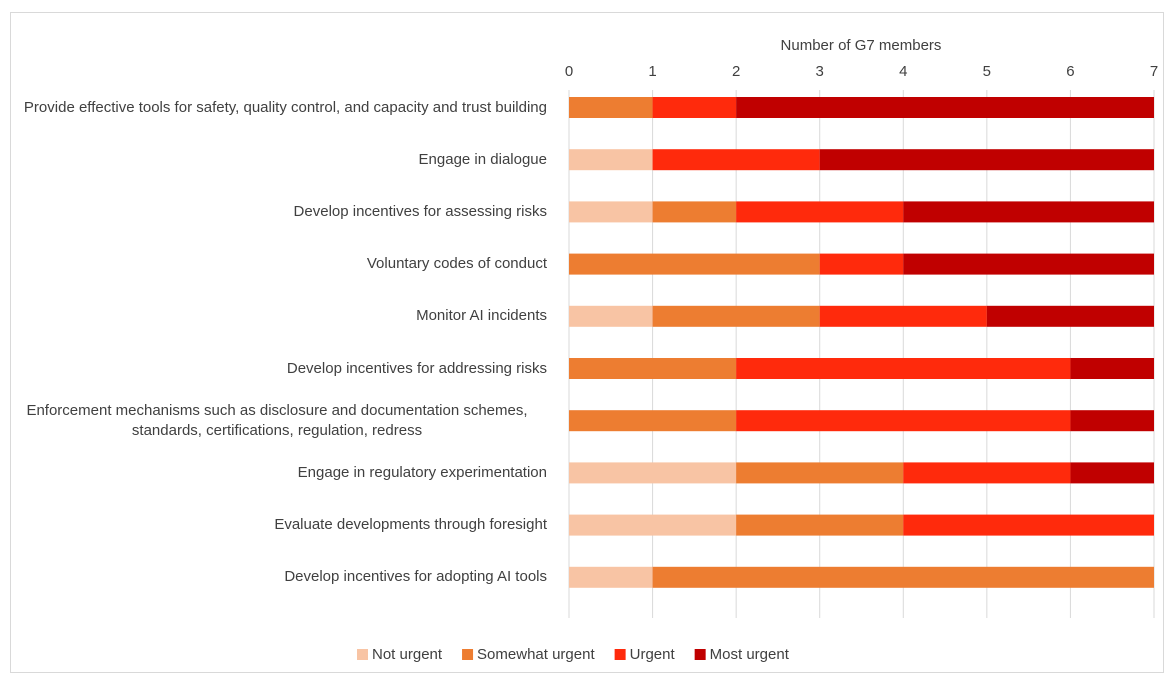 Image resolution: width=1164 pixels, height=675 pixels. Describe the element at coordinates (736, 71) in the screenshot. I see `x-tick-label: 2` at that location.